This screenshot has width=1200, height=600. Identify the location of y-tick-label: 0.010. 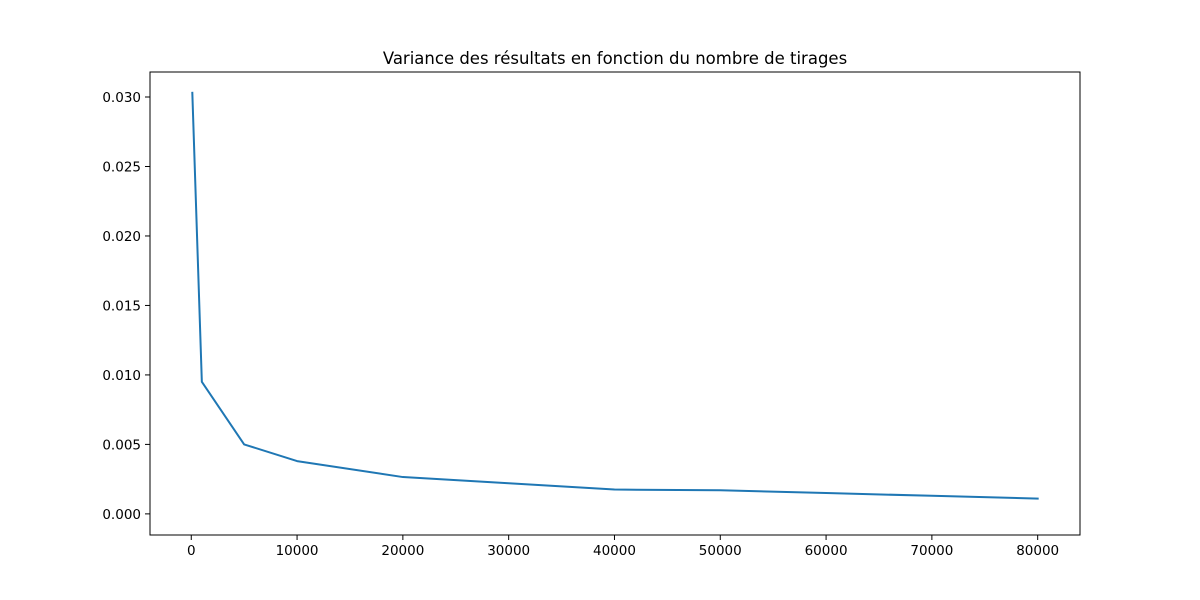
(121, 376).